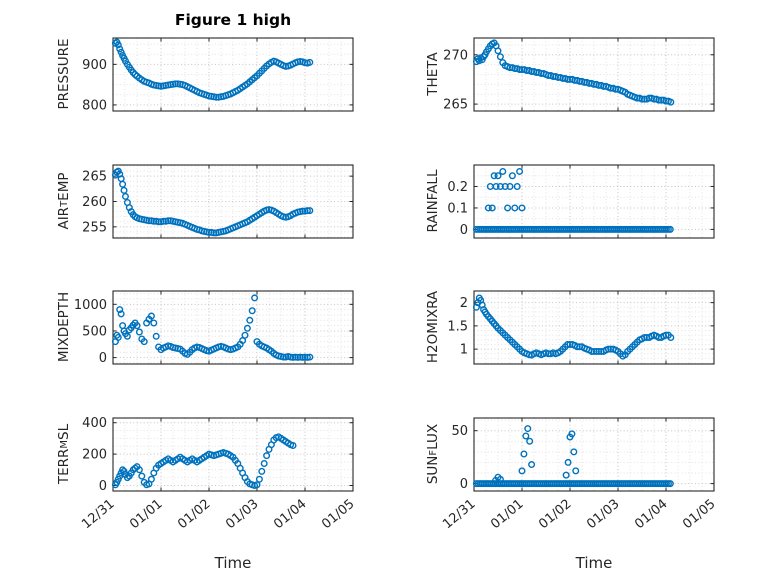 The width and height of the screenshot is (778, 583). Describe the element at coordinates (457, 326) in the screenshot. I see `svg-text: 1.5` at that location.